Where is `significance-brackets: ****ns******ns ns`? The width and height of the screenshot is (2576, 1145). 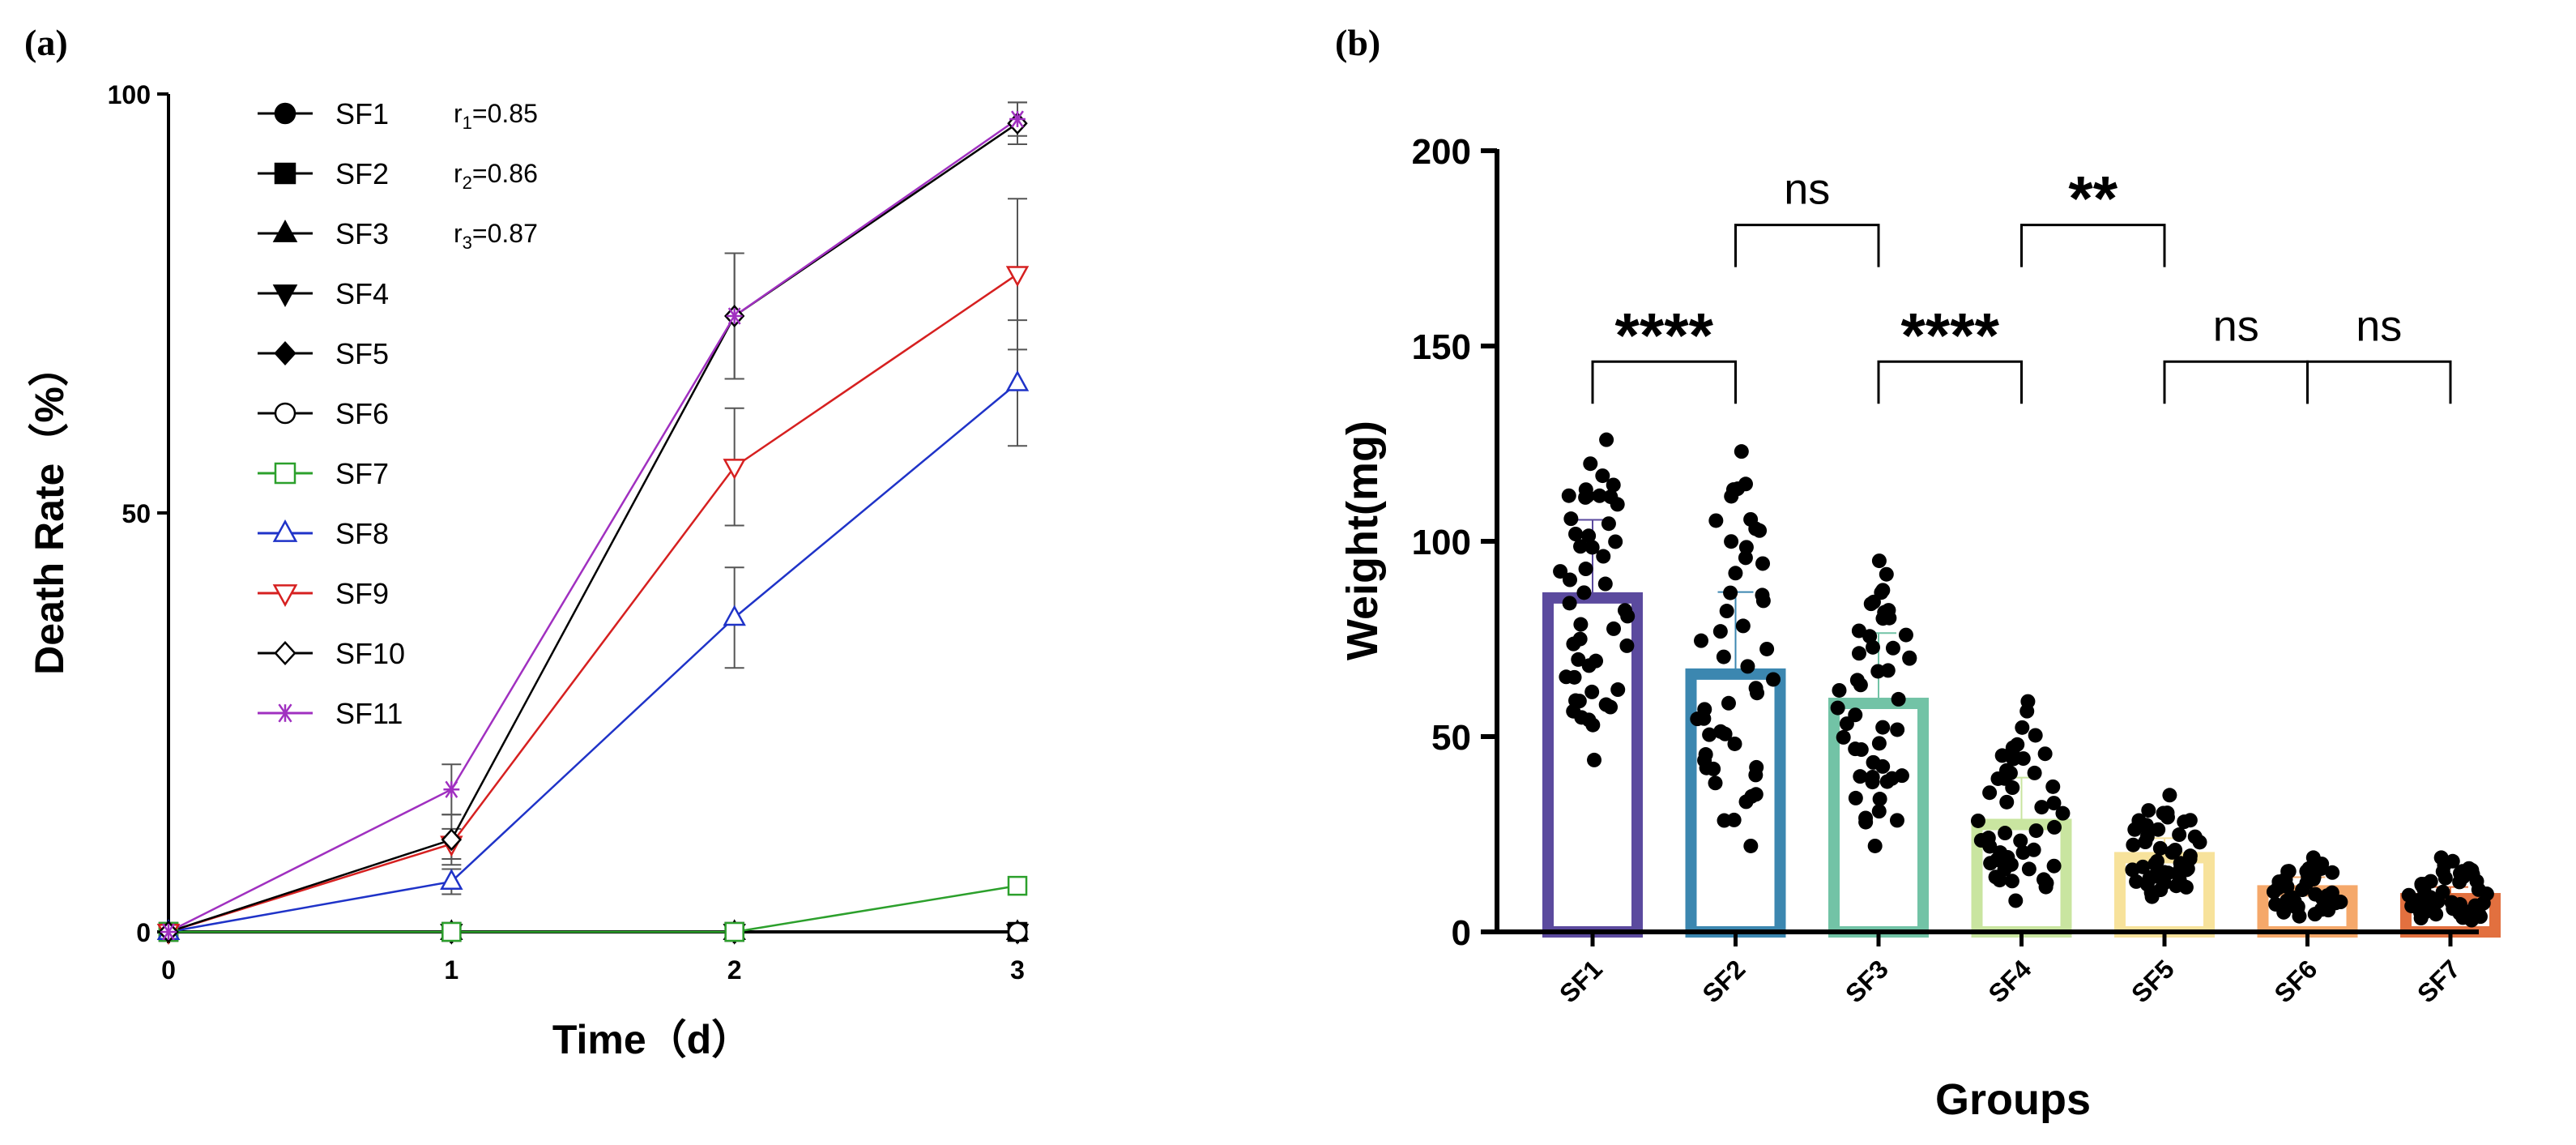
significance-brackets: ****ns******ns ns is located at coordinates (2021, 283).